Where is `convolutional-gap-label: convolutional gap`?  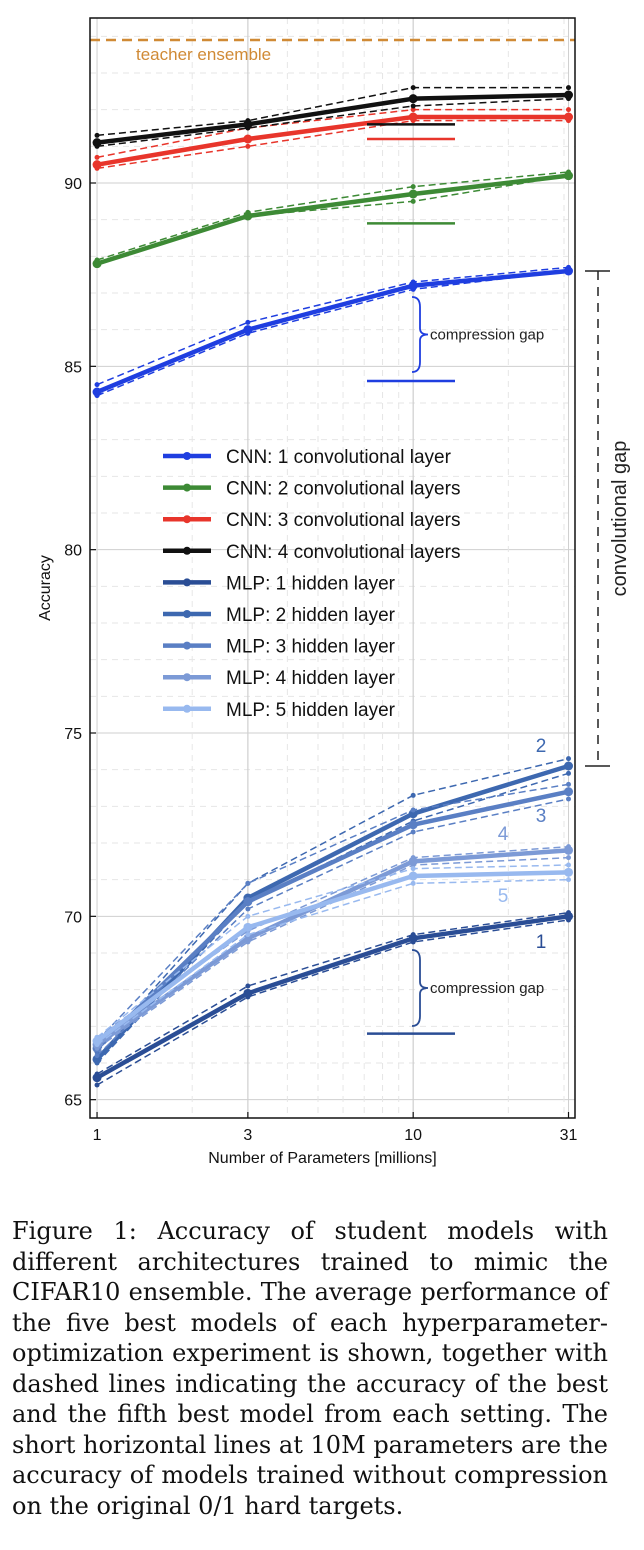
convolutional-gap-label: convolutional gap is located at coordinates (620, 519).